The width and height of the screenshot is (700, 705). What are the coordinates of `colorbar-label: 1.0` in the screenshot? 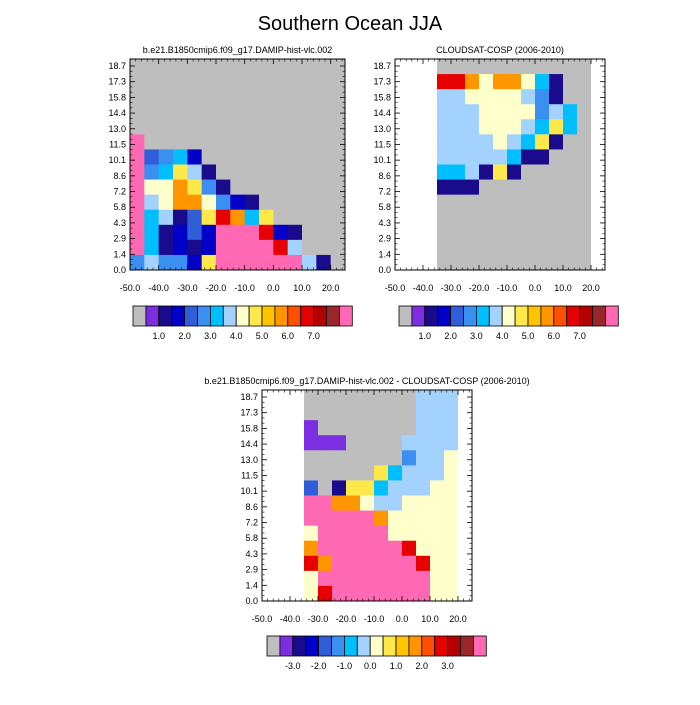 It's located at (396, 666).